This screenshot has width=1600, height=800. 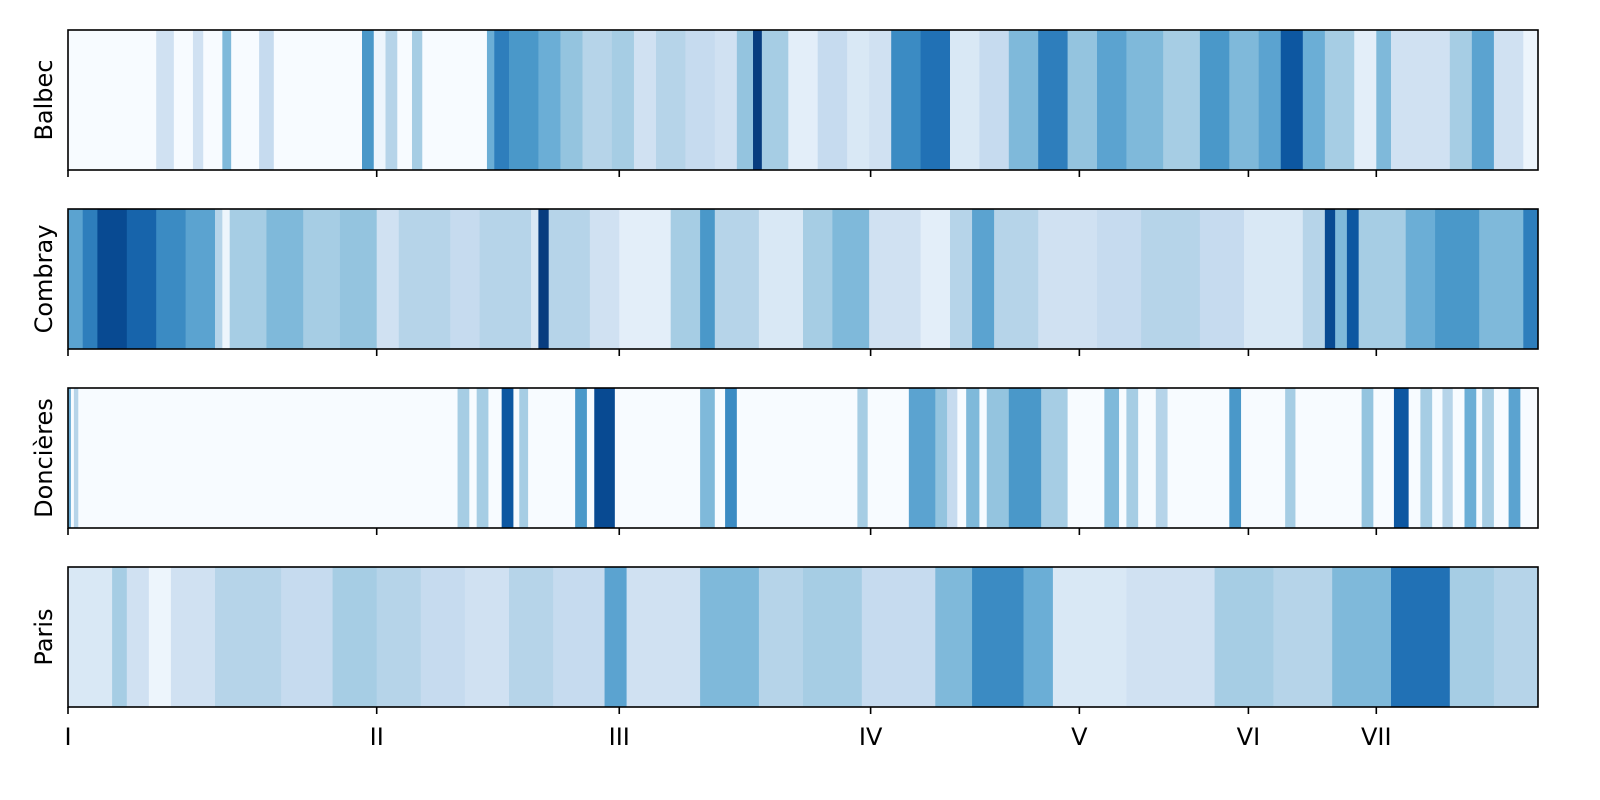 What do you see at coordinates (377, 737) in the screenshot?
I see `x-tick-label: II` at bounding box center [377, 737].